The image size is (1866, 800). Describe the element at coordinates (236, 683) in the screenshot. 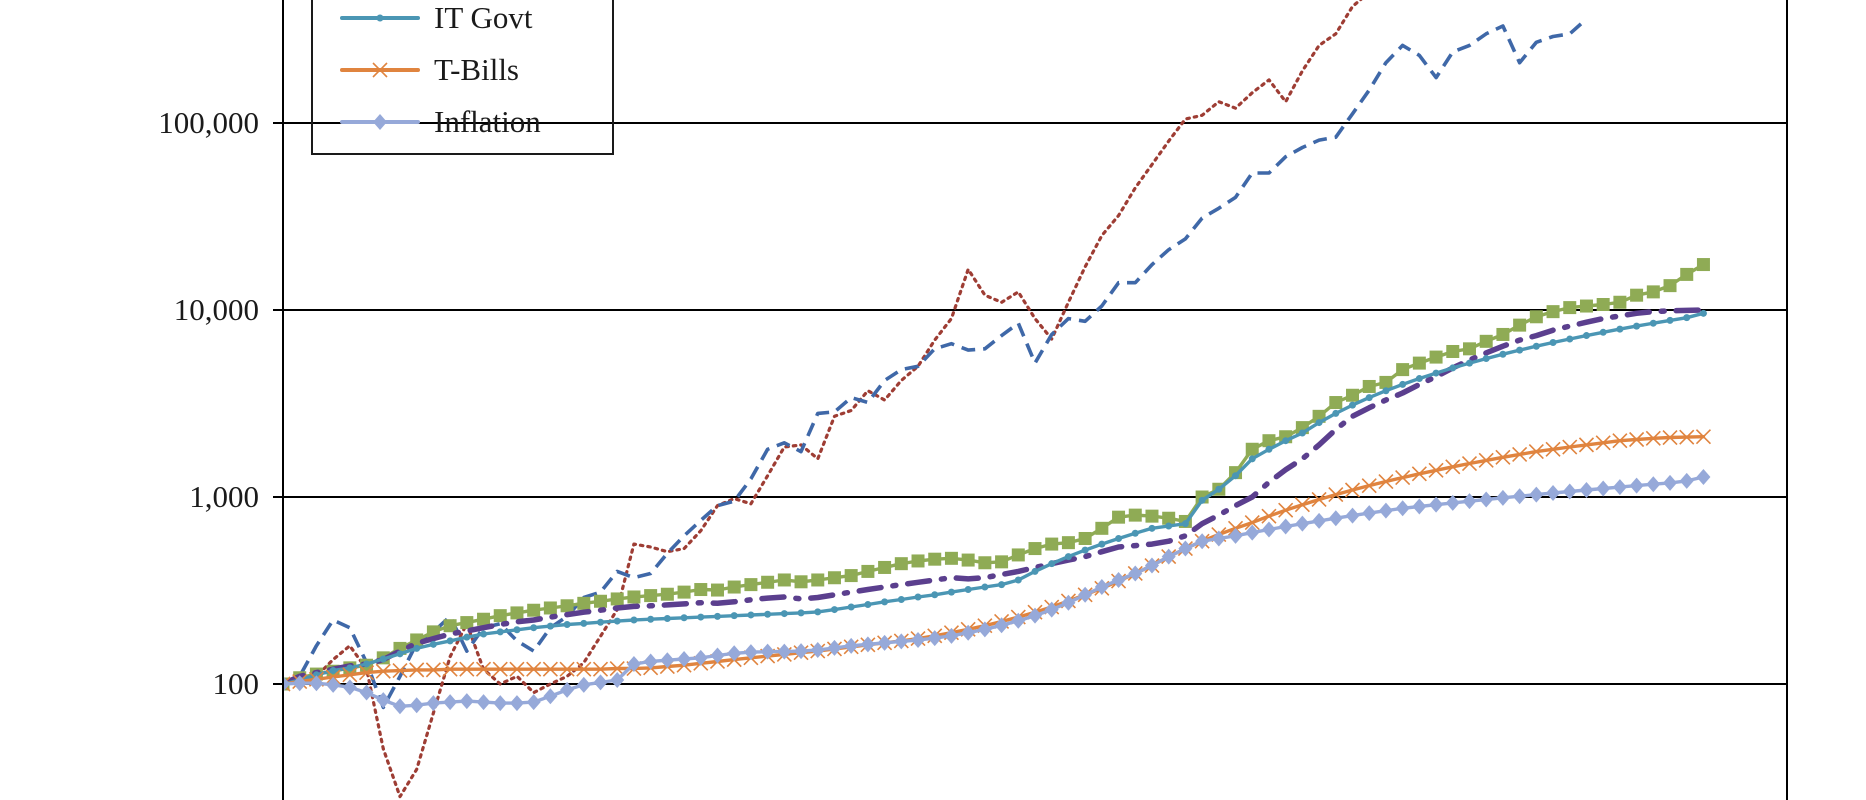

I see `y-tick-label: 100` at that location.